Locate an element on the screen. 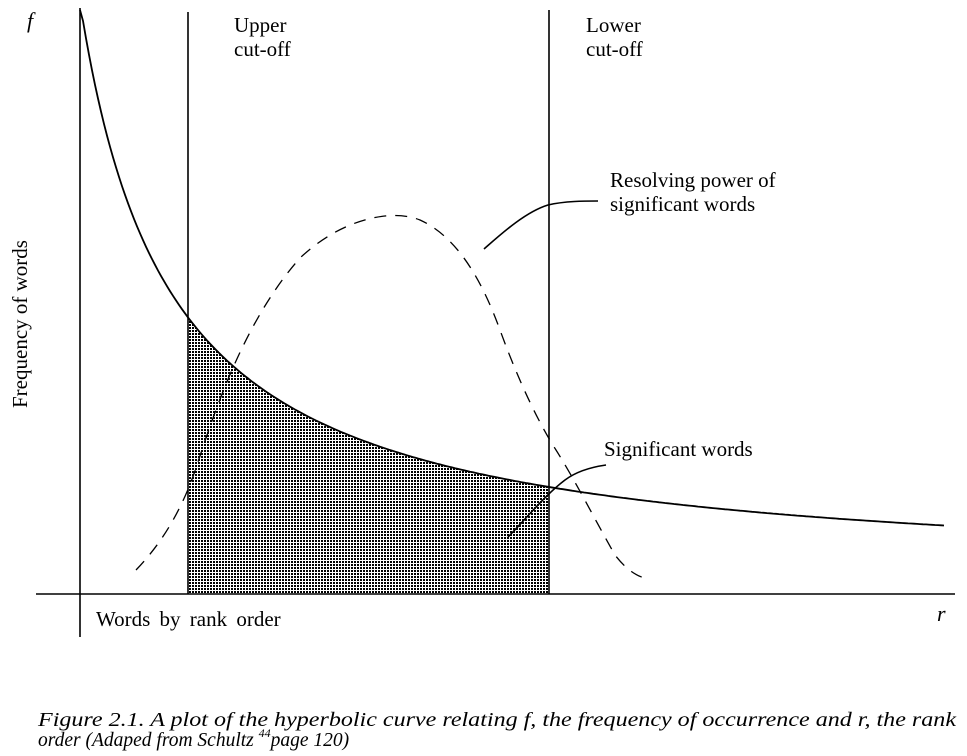 This screenshot has height=756, width=967. caption-line2-text: order (Adaped from Schultz is located at coordinates (148, 740).